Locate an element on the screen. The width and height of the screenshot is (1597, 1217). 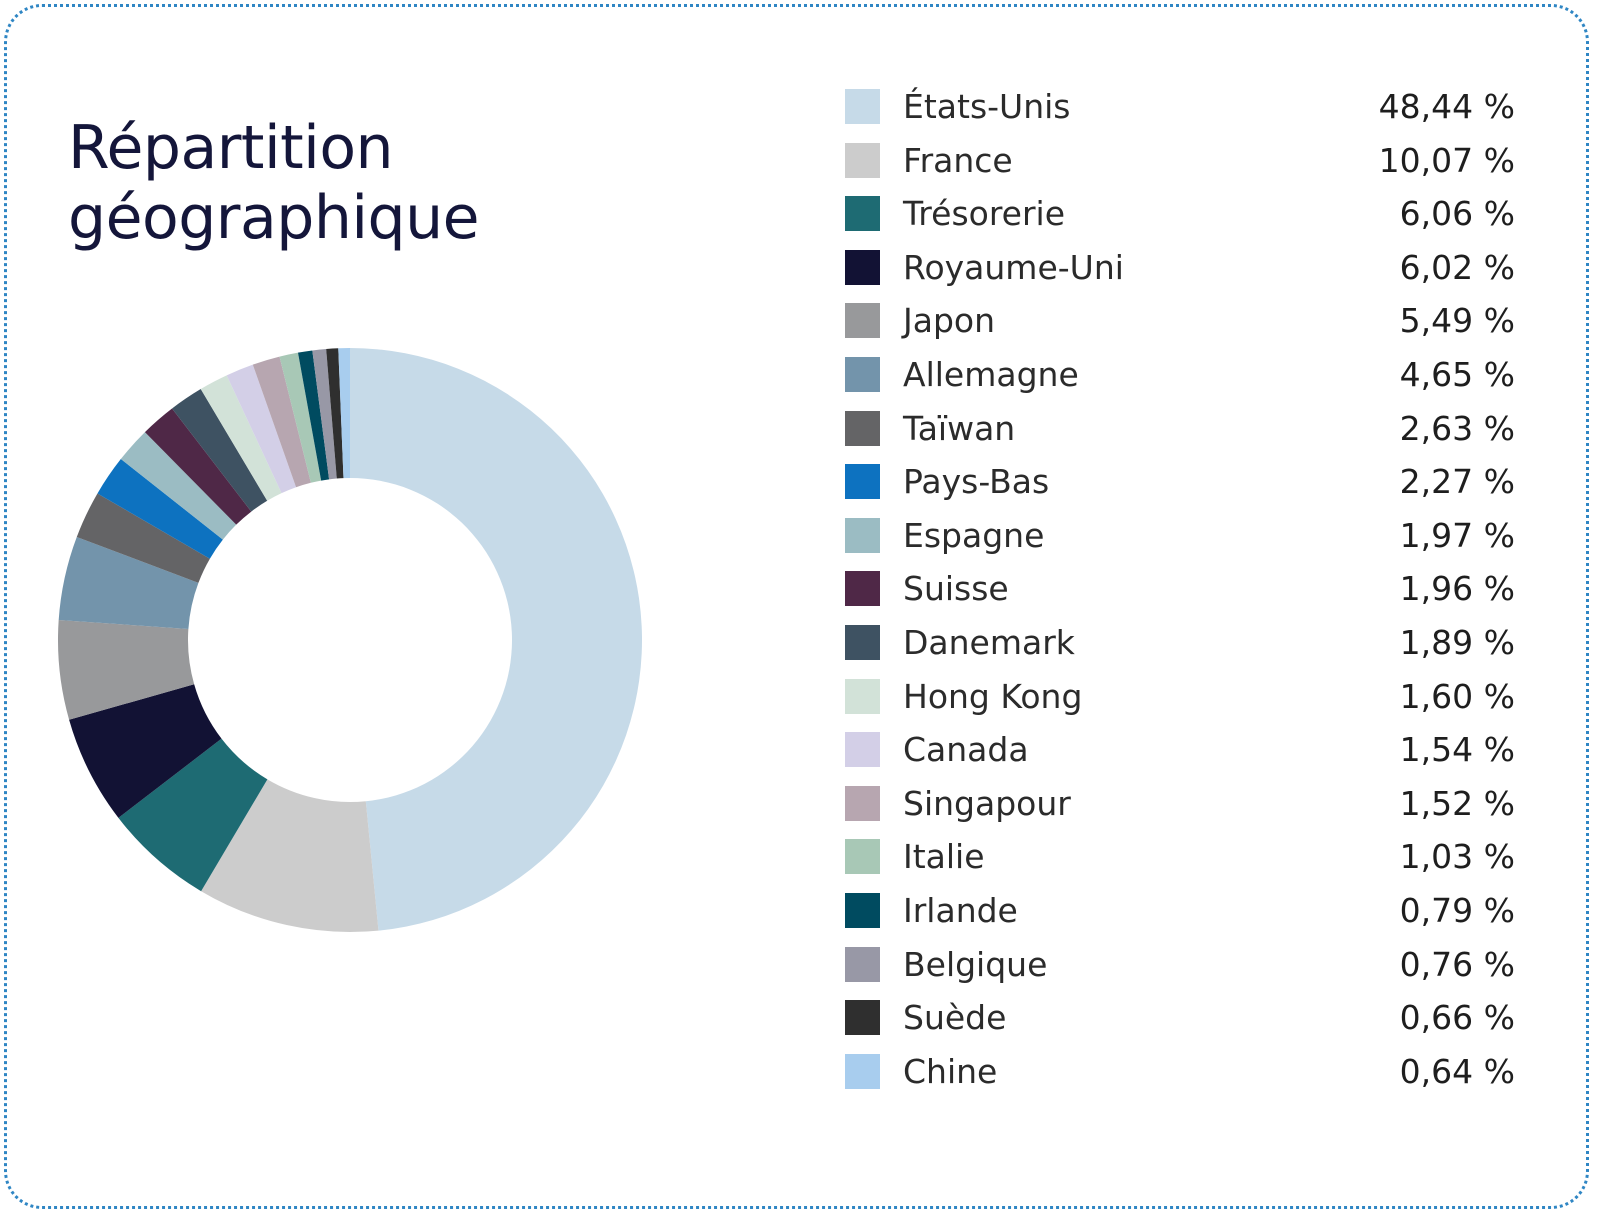
legend-label: Suisse is located at coordinates (956, 589).